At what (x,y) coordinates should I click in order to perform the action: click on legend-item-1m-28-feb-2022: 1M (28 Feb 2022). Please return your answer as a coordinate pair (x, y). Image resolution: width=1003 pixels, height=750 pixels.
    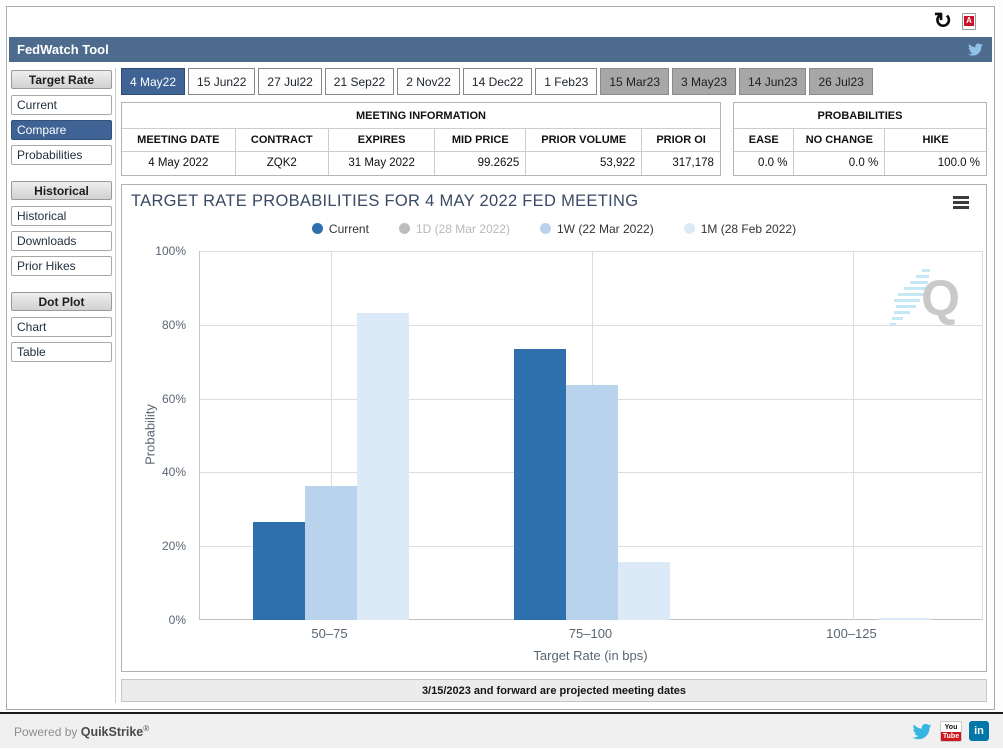
    Looking at the image, I should click on (739, 229).